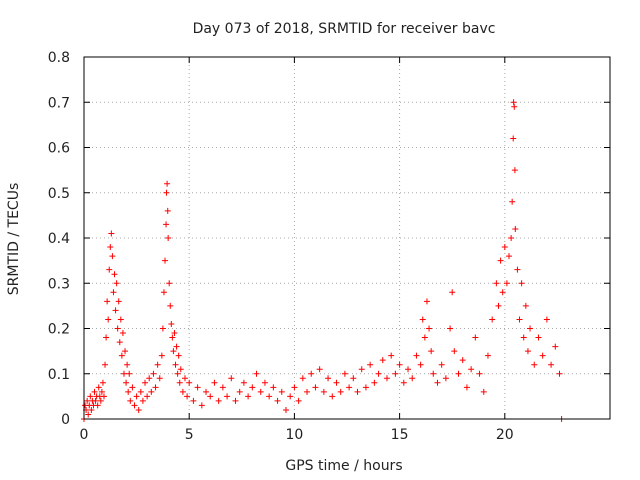  Describe the element at coordinates (189, 435) in the screenshot. I see `x-tick-label: 5` at that location.